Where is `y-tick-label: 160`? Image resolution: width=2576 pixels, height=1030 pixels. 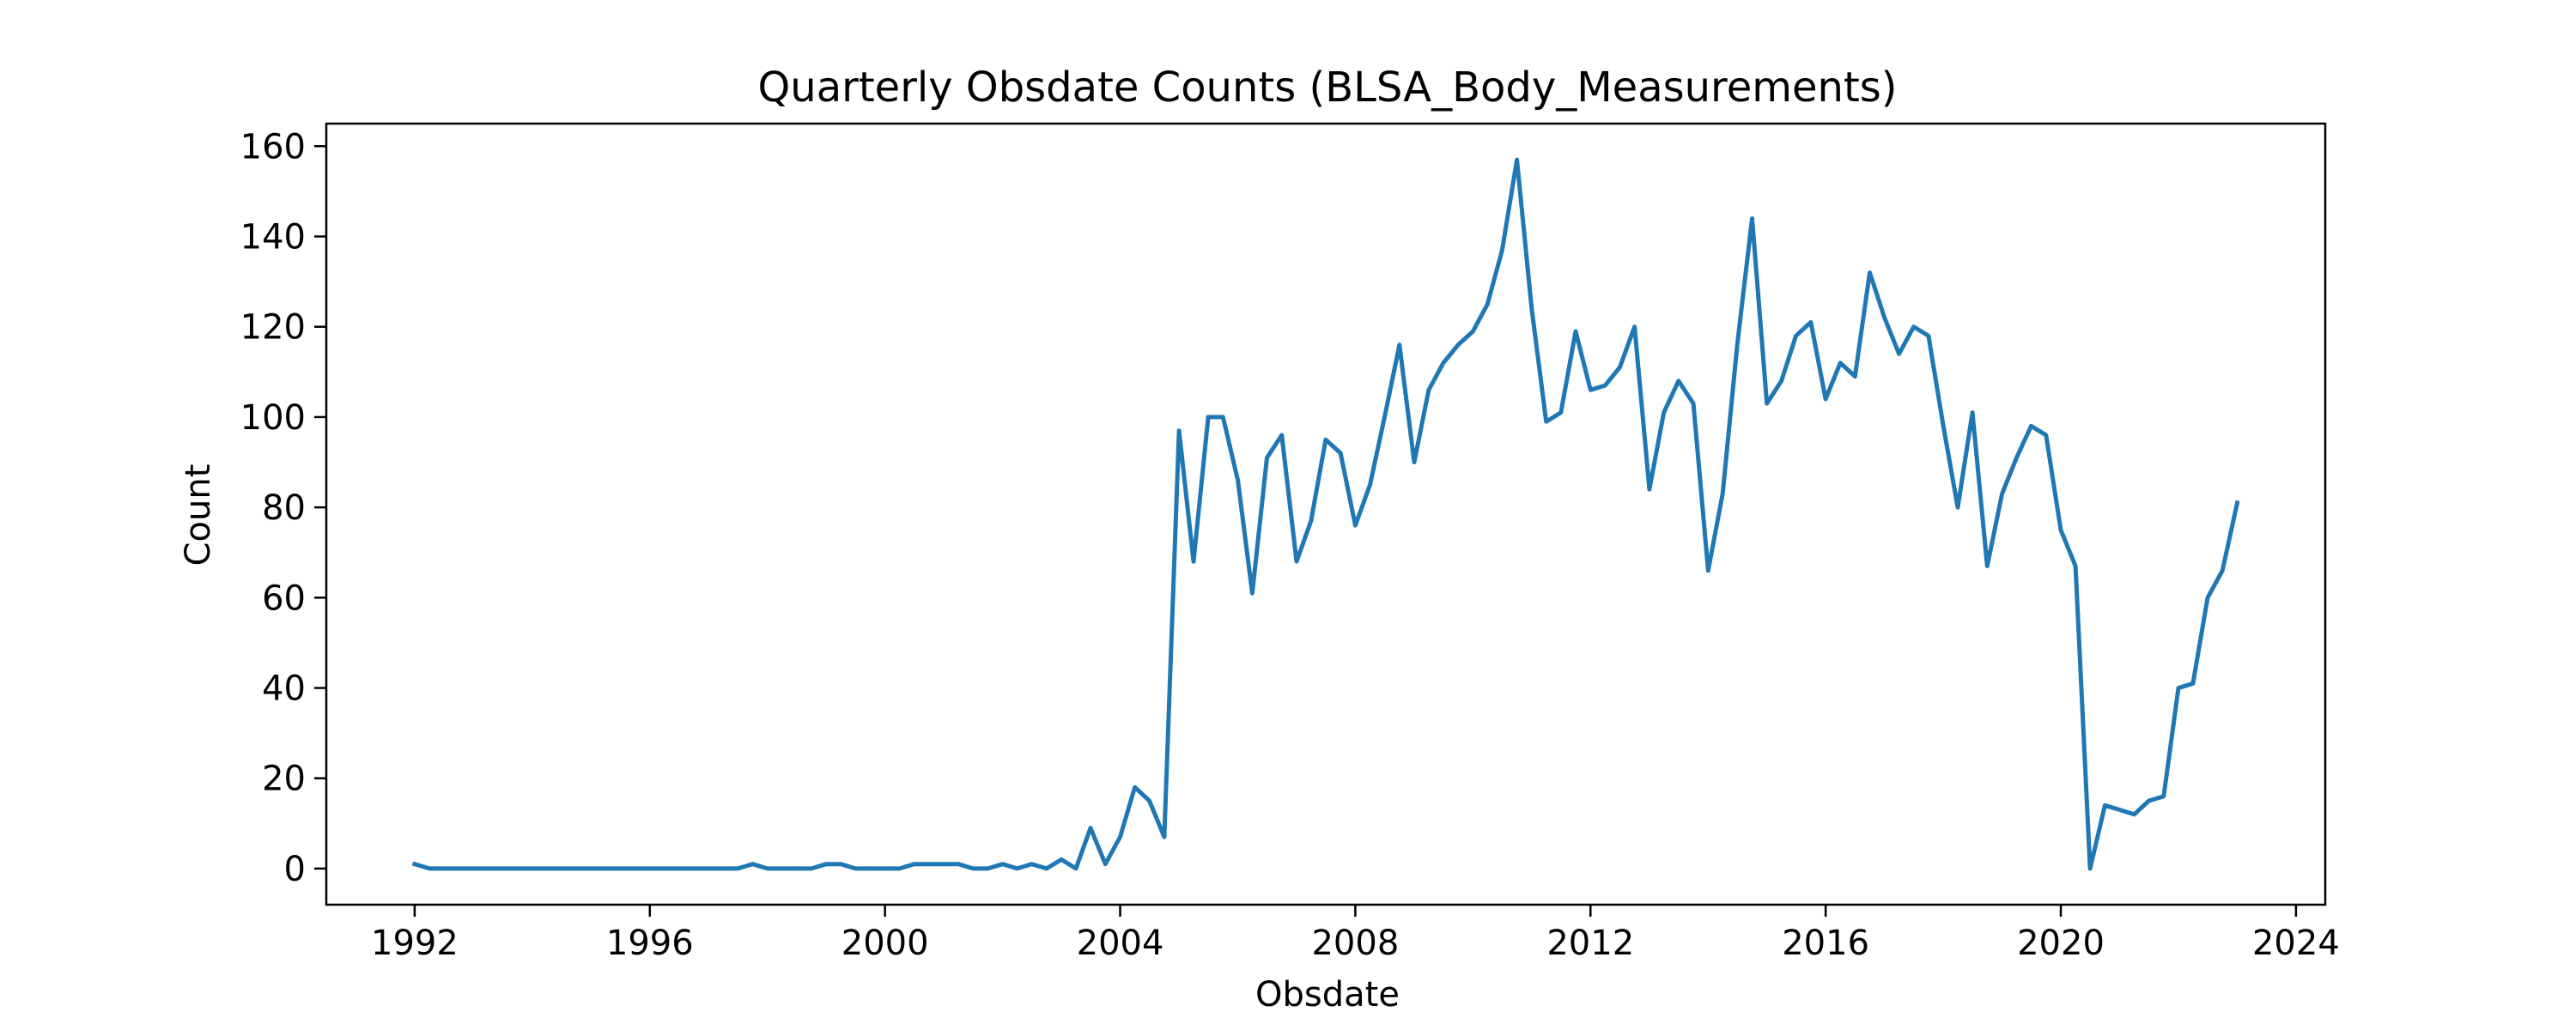 y-tick-label: 160 is located at coordinates (273, 147).